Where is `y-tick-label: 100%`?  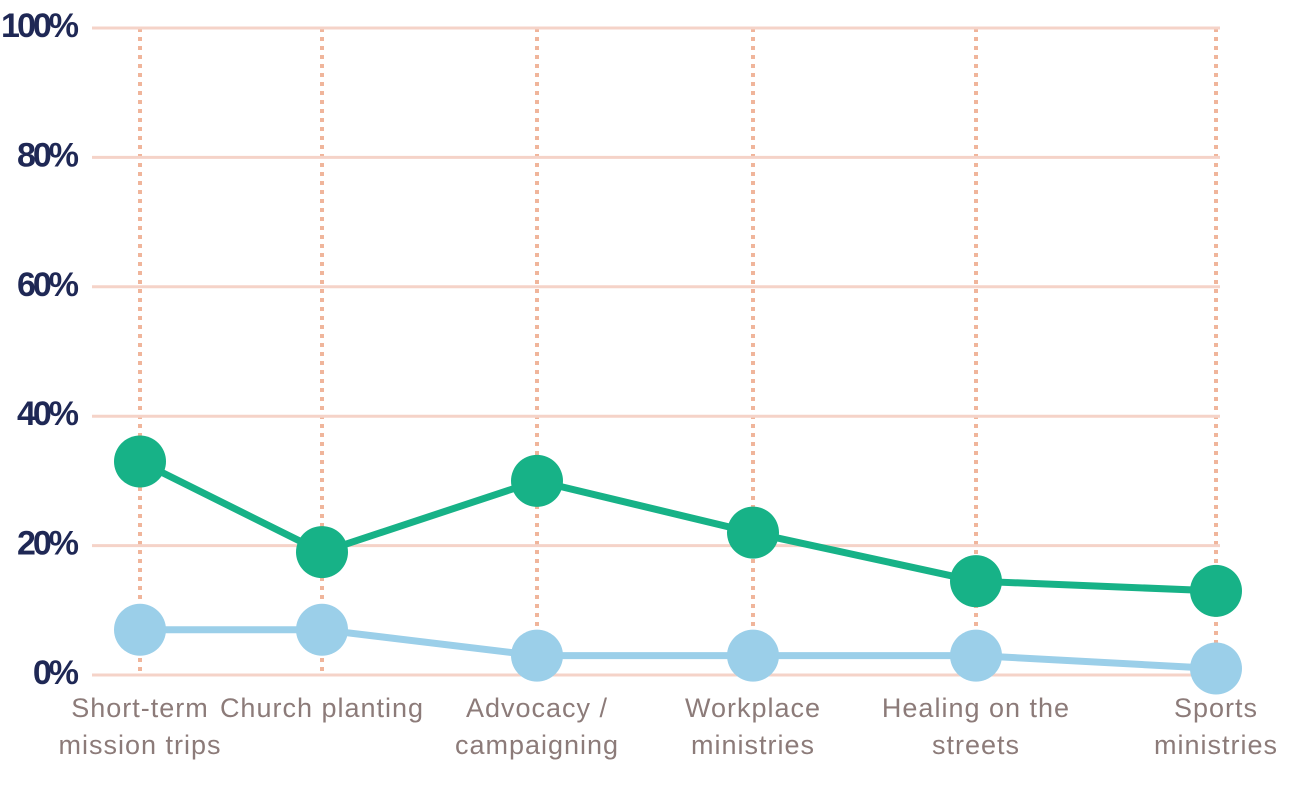
y-tick-label: 100% is located at coordinates (40, 26).